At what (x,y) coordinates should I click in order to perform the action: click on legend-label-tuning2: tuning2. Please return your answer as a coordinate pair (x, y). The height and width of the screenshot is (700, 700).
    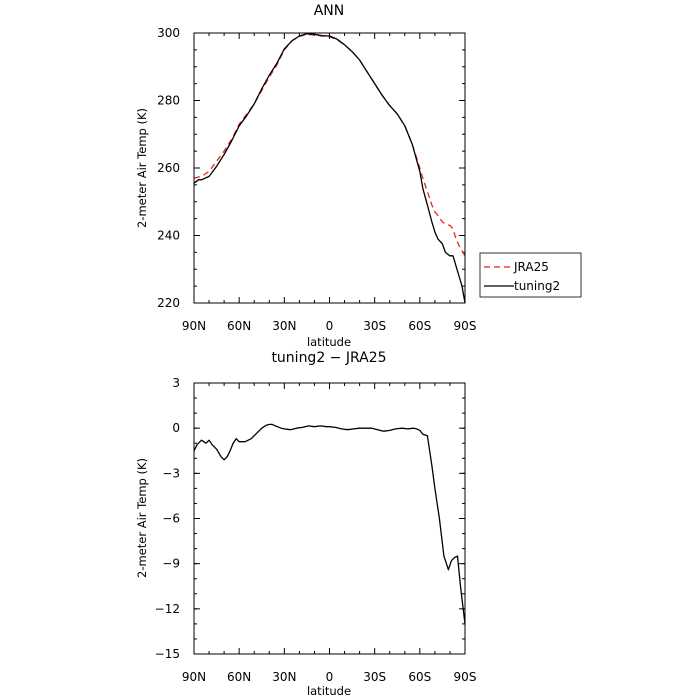
    Looking at the image, I should click on (537, 286).